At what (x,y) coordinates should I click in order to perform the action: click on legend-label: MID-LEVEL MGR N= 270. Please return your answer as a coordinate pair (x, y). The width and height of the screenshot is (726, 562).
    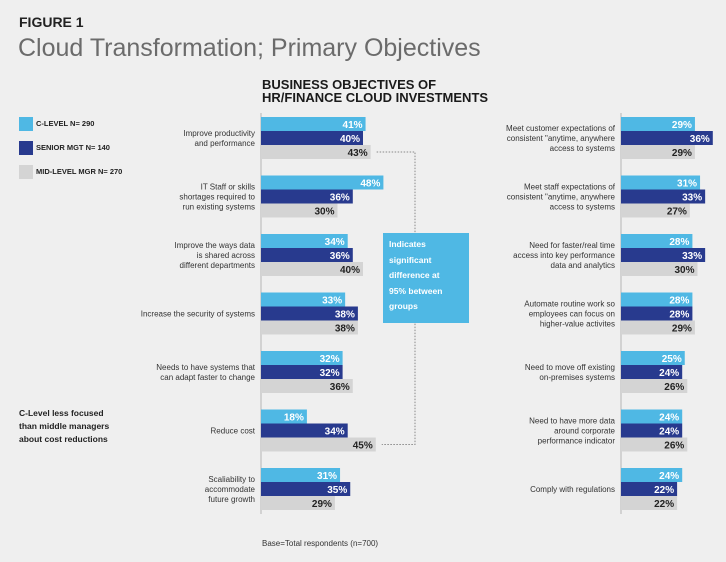
    Looking at the image, I should click on (79, 171).